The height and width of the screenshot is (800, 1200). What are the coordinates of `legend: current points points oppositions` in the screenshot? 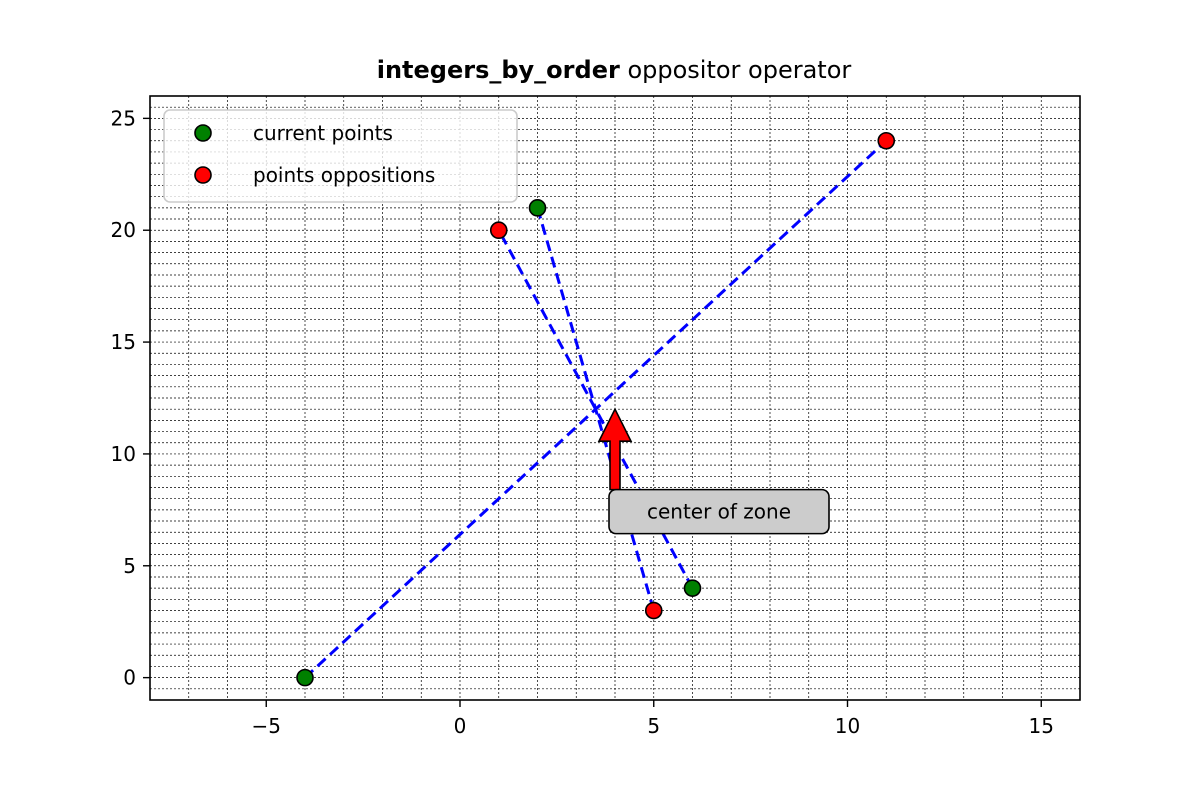 It's located at (340, 156).